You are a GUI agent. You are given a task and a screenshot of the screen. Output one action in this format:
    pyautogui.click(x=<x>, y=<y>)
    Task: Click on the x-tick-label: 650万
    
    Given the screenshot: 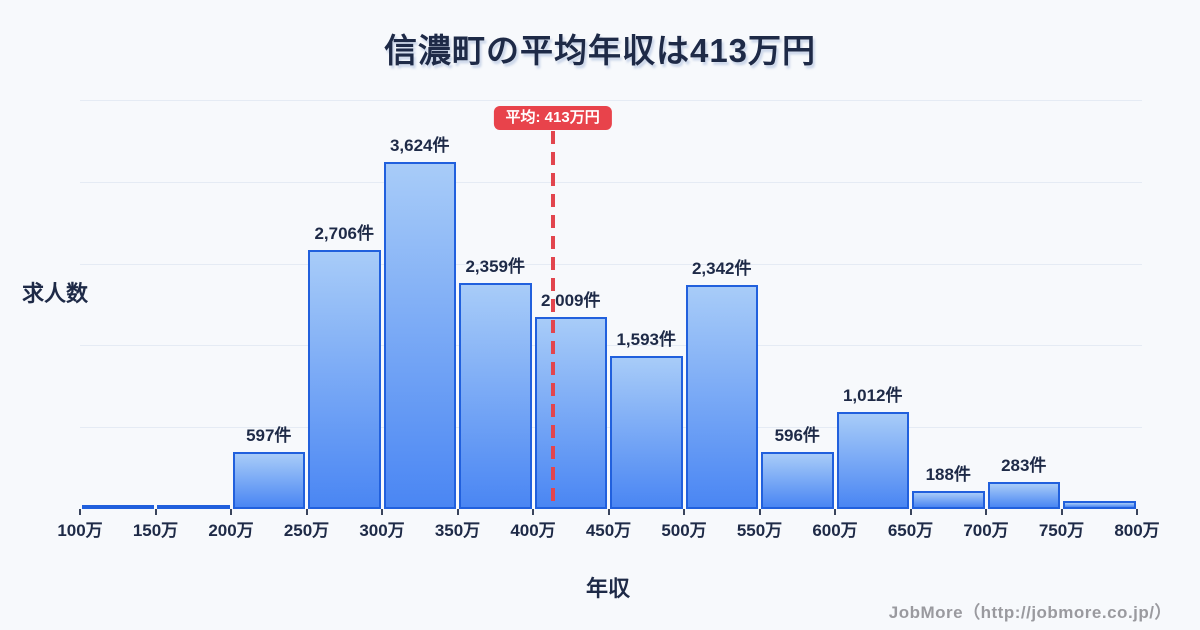 What is the action you would take?
    pyautogui.click(x=910, y=530)
    